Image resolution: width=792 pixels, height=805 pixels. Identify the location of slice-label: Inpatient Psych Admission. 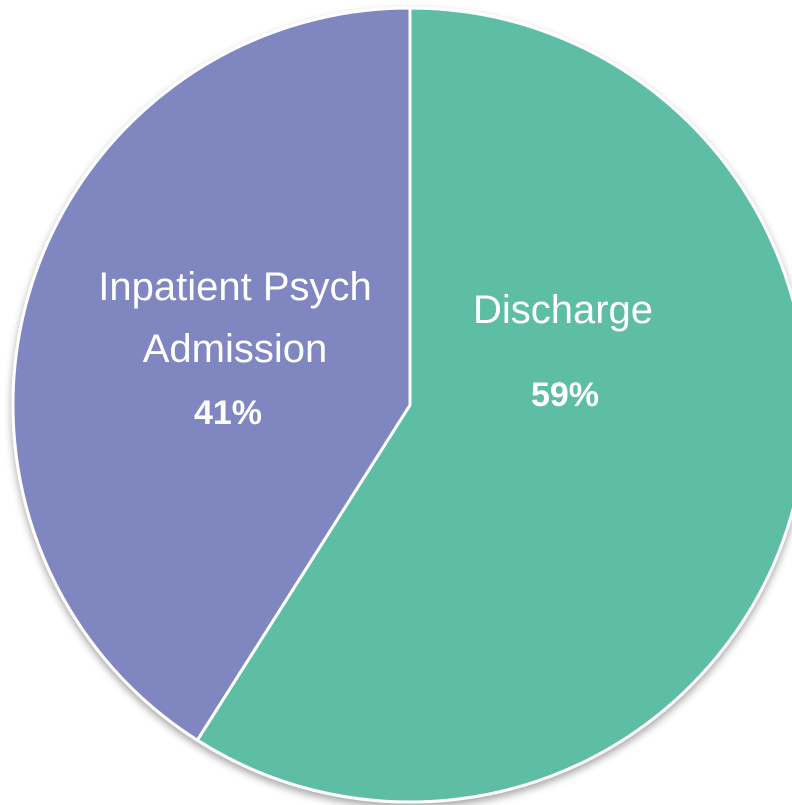
(235, 318).